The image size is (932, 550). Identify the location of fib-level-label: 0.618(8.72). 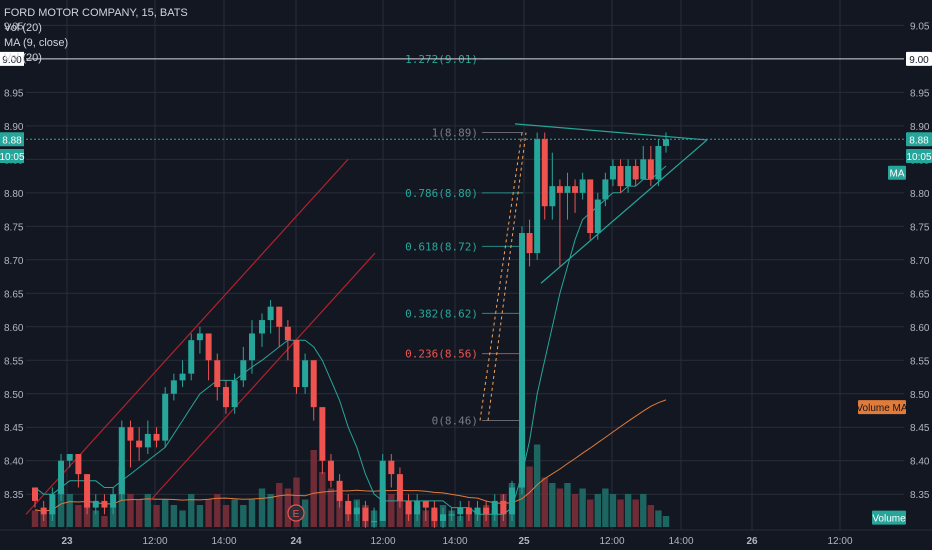
(441, 246).